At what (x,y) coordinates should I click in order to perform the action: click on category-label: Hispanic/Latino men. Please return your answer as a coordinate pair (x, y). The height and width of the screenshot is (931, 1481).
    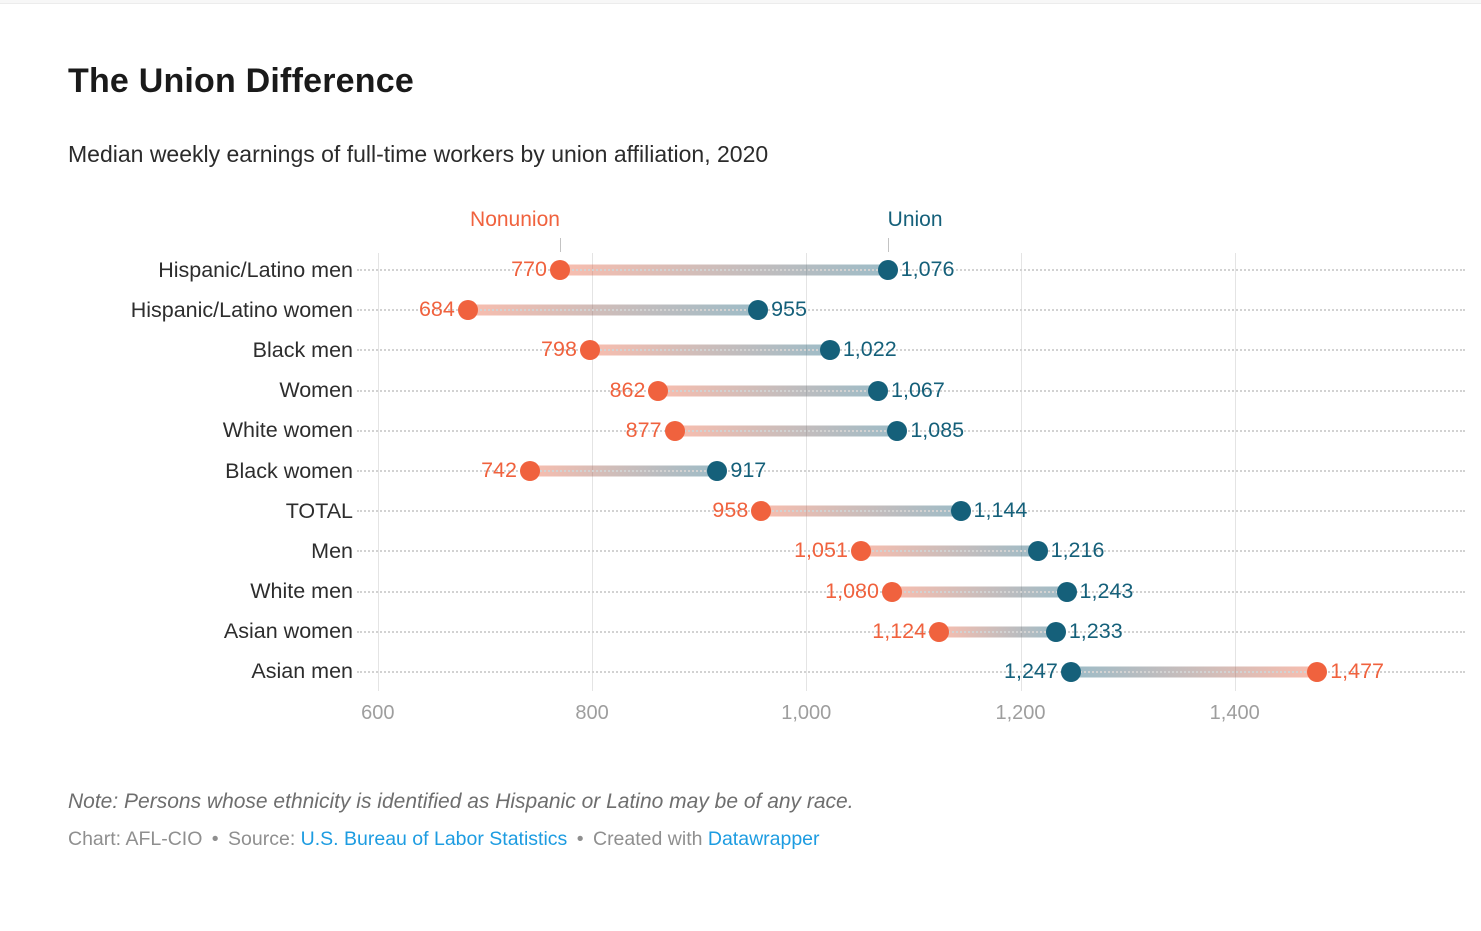
    Looking at the image, I should click on (255, 269).